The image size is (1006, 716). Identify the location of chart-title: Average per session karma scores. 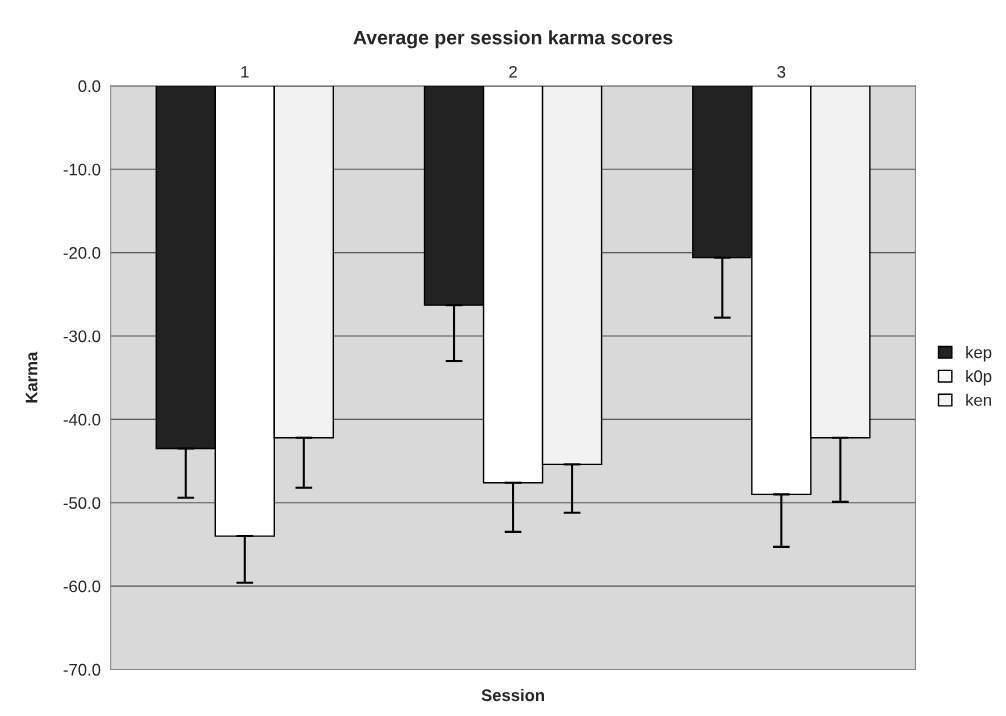
(513, 39).